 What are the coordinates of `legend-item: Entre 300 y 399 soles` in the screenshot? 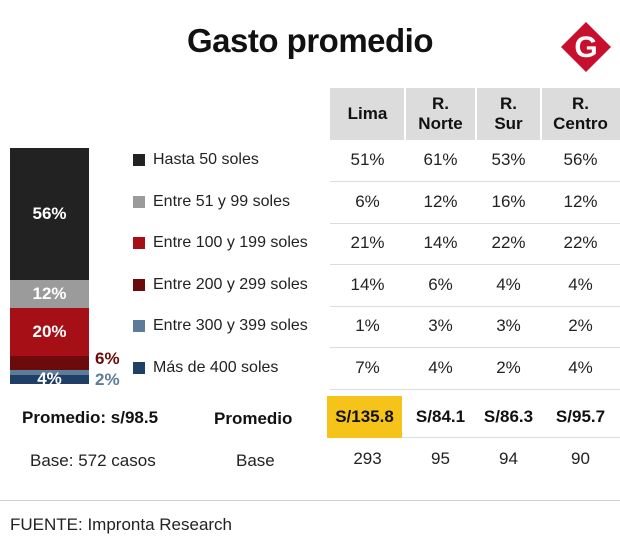 It's located at (220, 326).